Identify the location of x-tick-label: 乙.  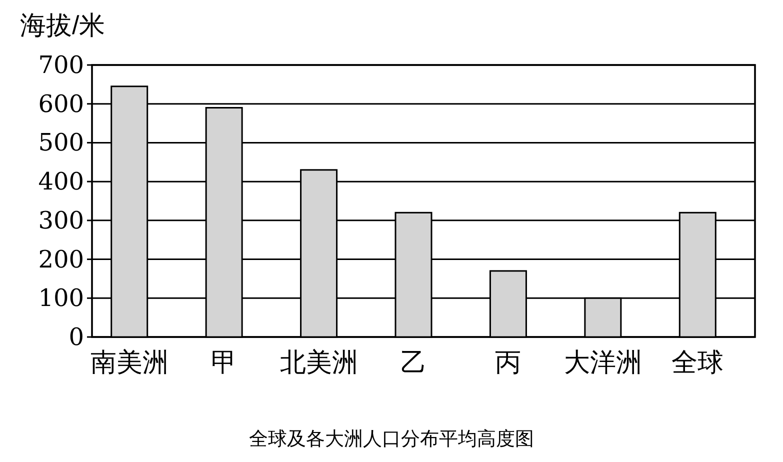
(413, 362).